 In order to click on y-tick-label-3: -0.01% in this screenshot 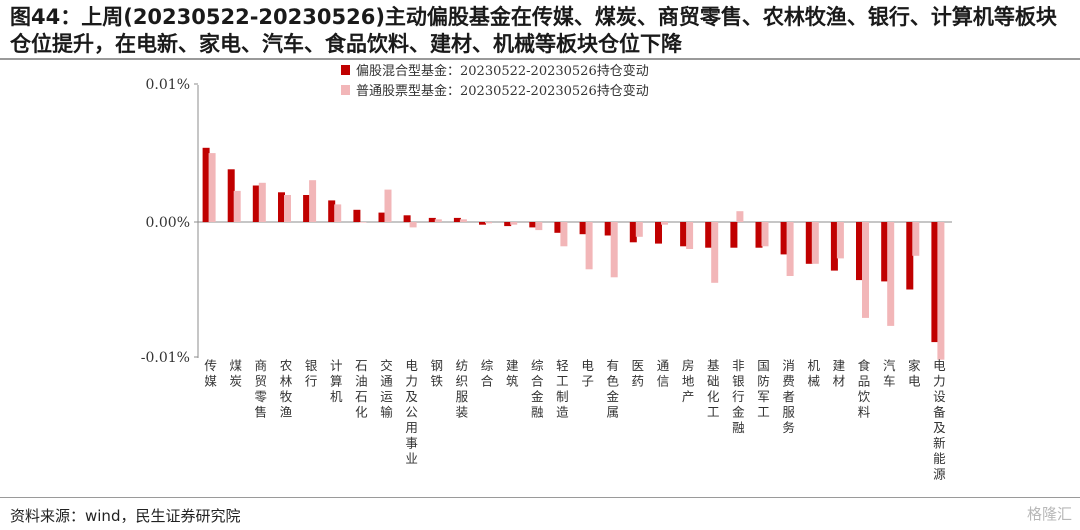, I will do `click(165, 358)`.